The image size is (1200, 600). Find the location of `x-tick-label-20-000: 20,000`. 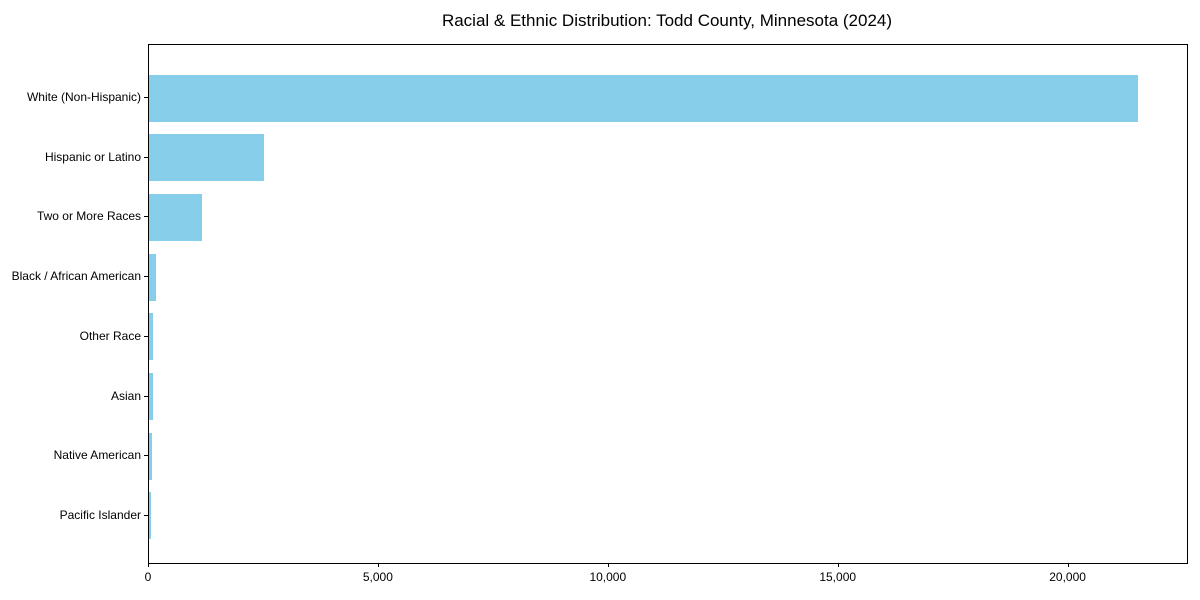

x-tick-label-20-000: 20,000 is located at coordinates (1067, 577).